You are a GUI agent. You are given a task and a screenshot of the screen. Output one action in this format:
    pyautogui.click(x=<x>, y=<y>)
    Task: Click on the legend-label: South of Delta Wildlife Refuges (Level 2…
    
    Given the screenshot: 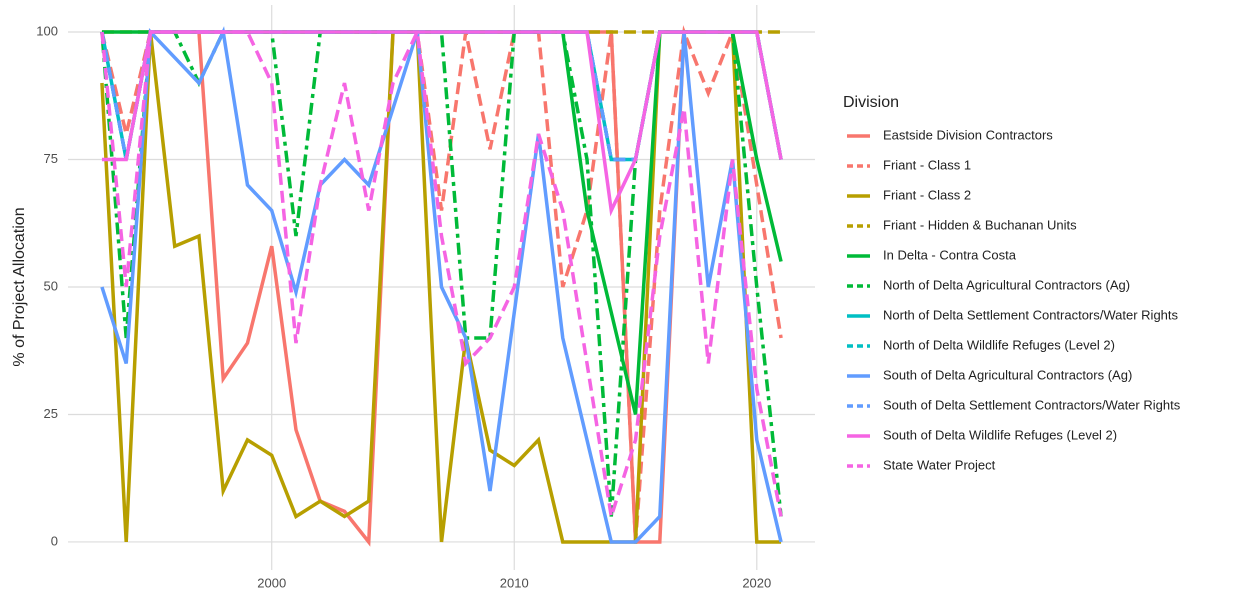 What is the action you would take?
    pyautogui.click(x=1000, y=434)
    